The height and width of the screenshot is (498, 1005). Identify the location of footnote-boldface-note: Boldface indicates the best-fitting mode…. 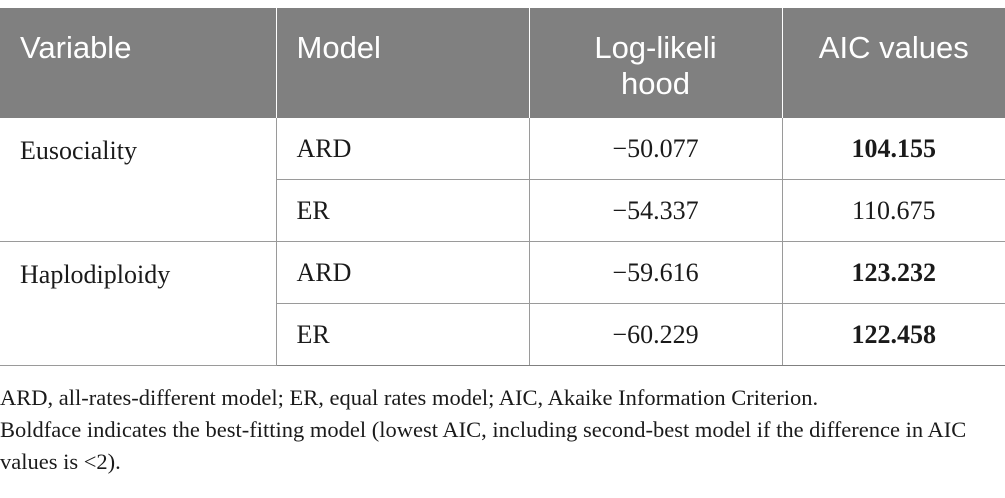
(483, 445).